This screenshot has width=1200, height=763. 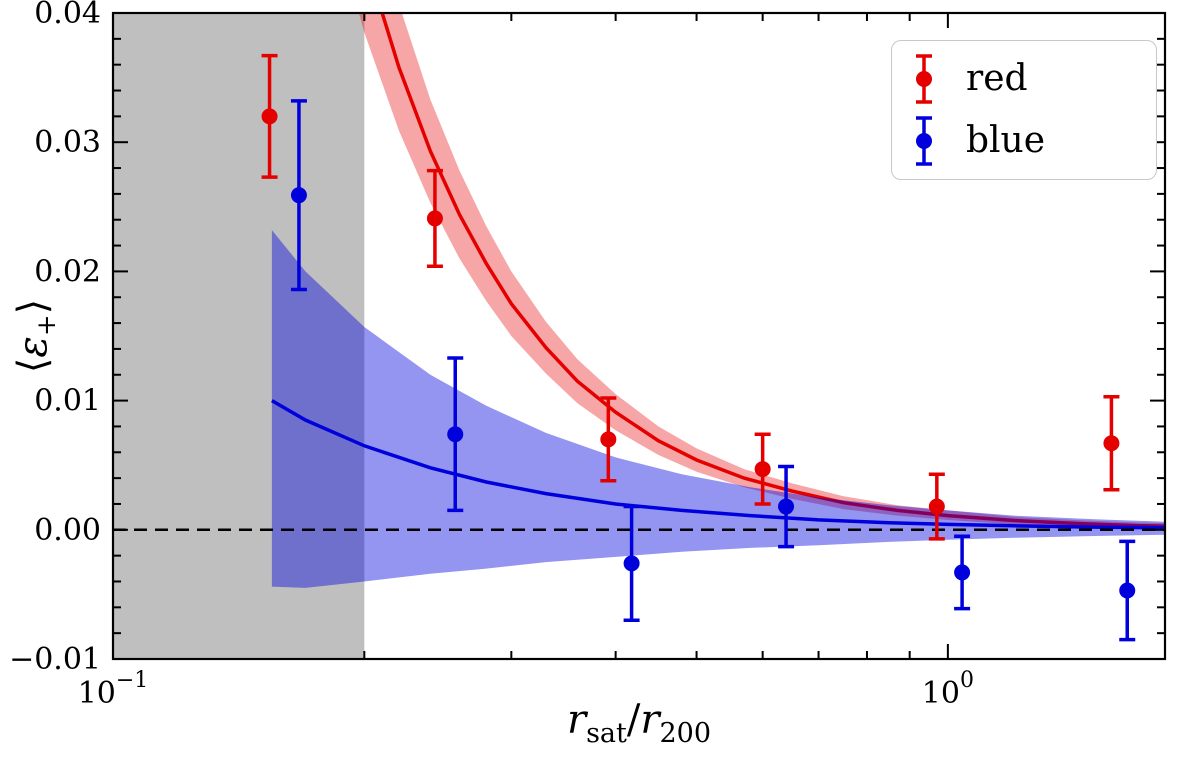 I want to click on legend-item-red: red, so click(x=1024, y=79).